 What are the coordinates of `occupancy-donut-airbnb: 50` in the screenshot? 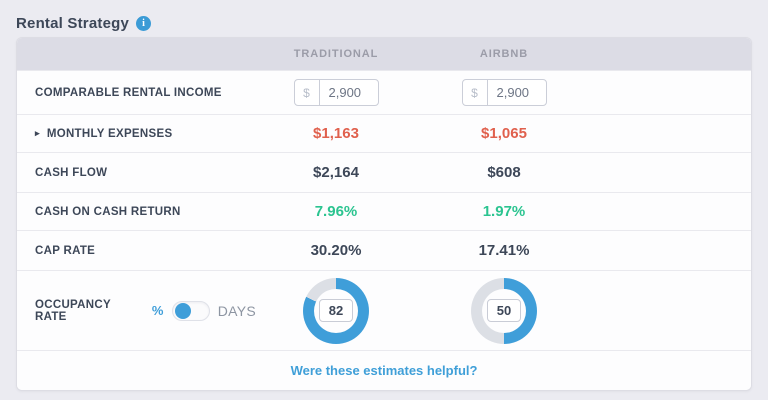 It's located at (504, 310).